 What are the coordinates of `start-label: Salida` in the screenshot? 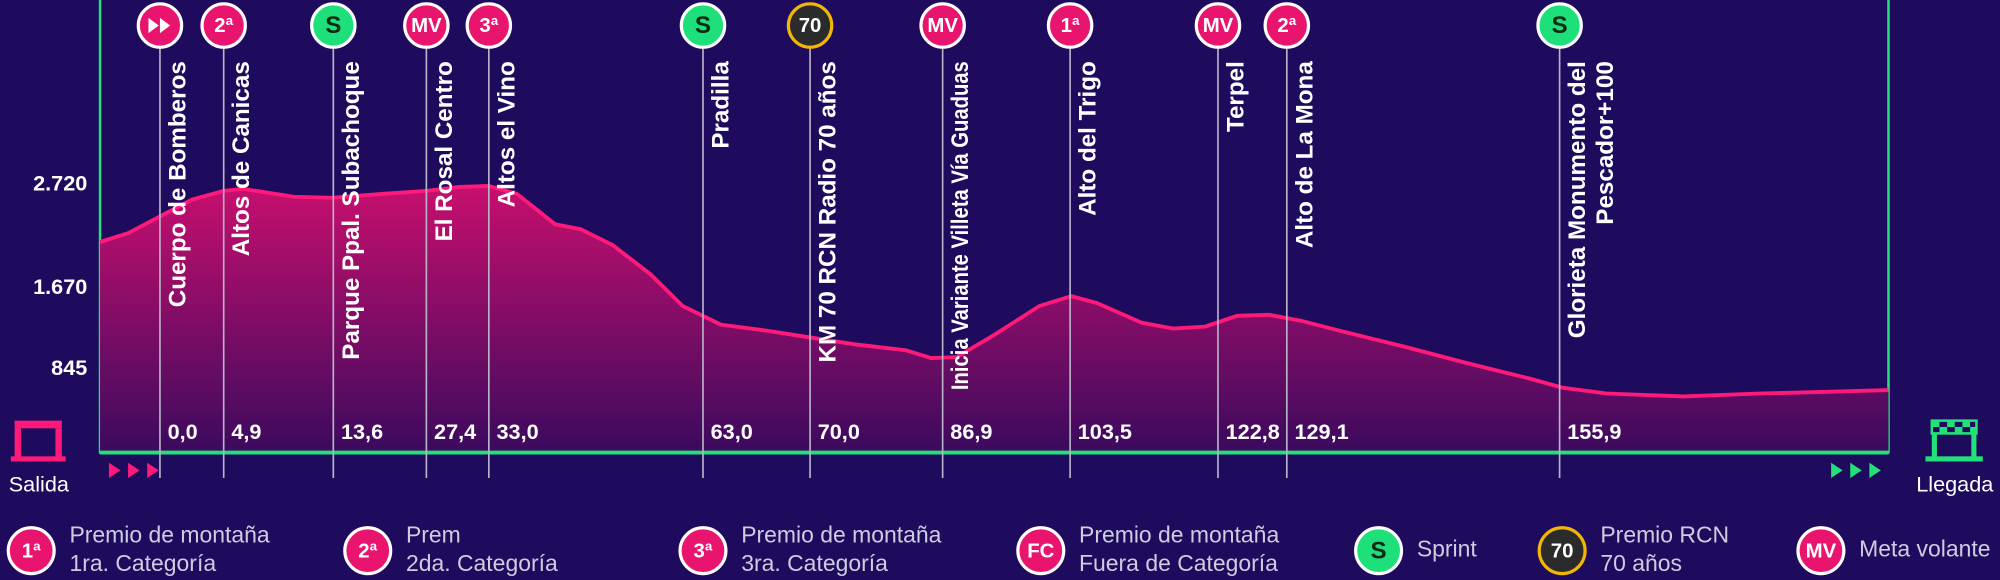 It's located at (39, 483).